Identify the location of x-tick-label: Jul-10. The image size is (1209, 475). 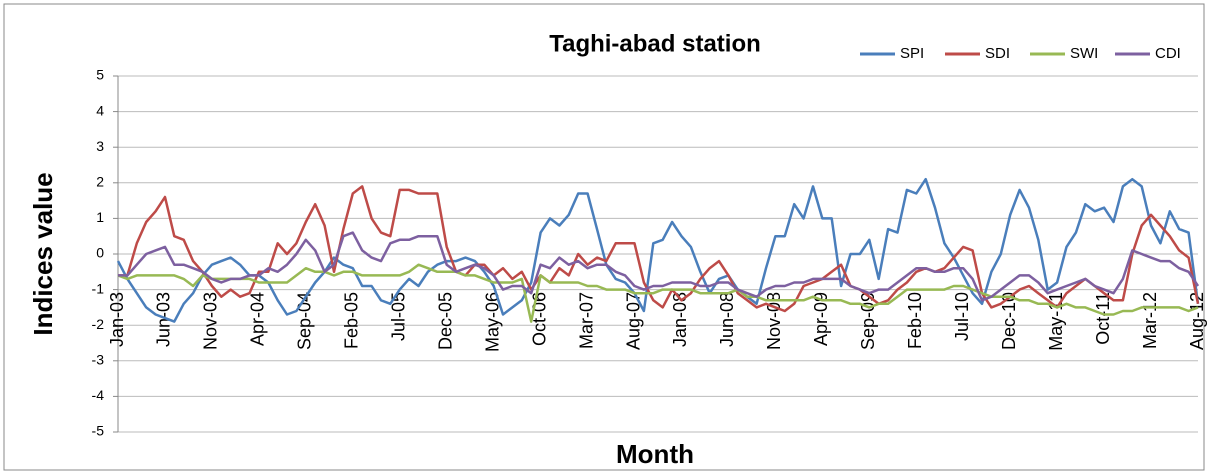
(962, 316).